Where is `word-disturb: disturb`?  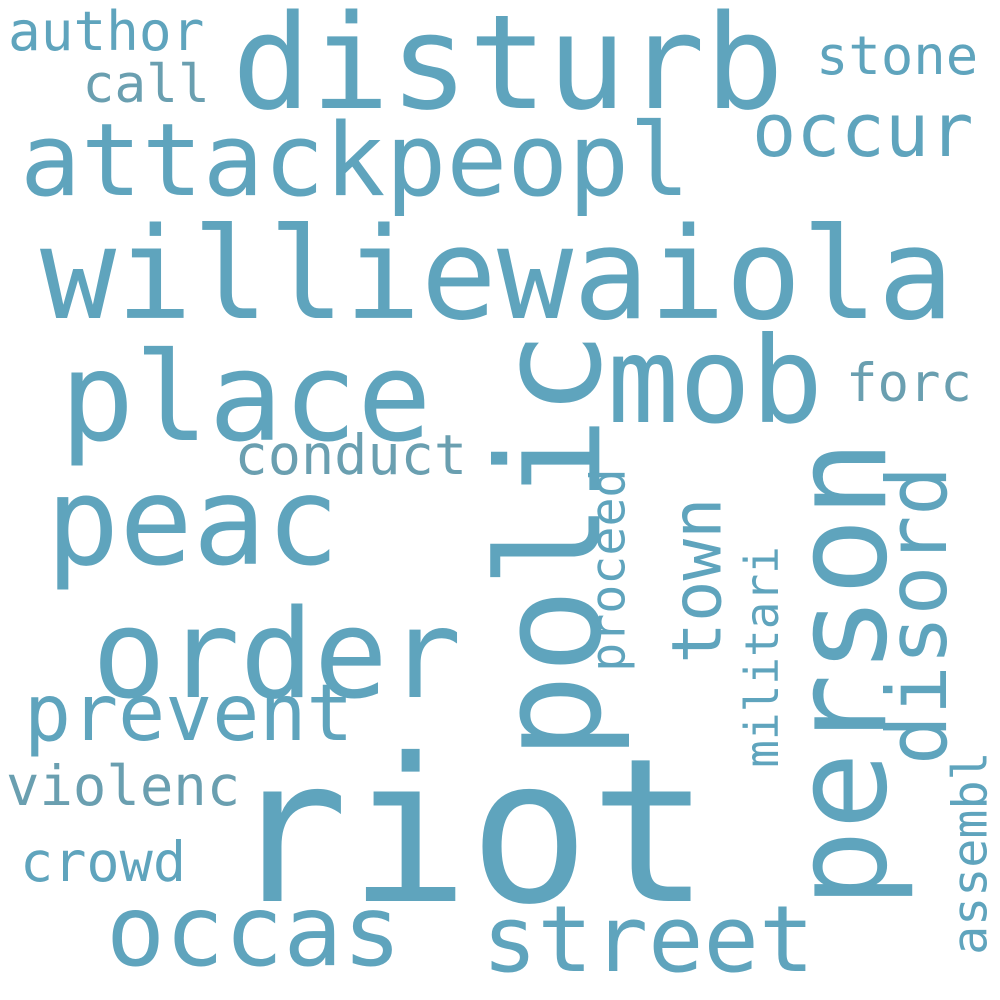
word-disturb: disturb is located at coordinates (508, 69).